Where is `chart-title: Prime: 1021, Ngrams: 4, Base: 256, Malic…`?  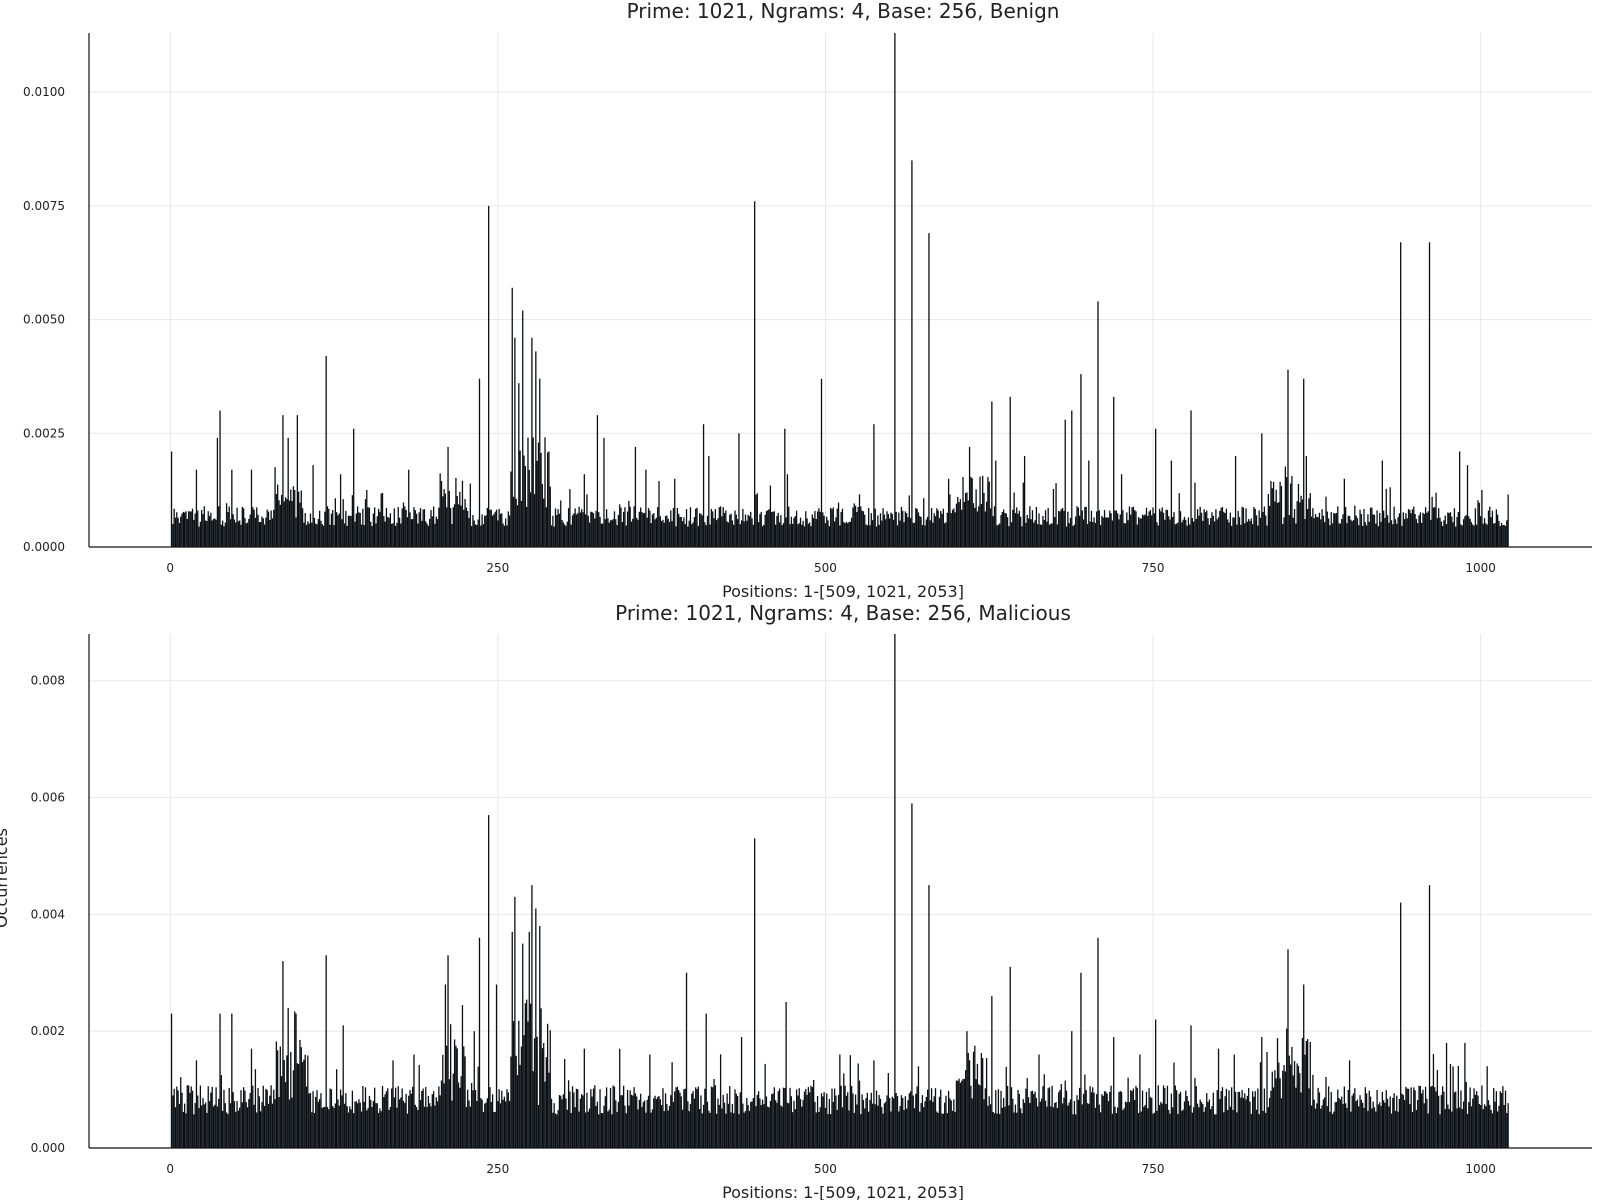 chart-title: Prime: 1021, Ngrams: 4, Base: 256, Malic… is located at coordinates (843, 613).